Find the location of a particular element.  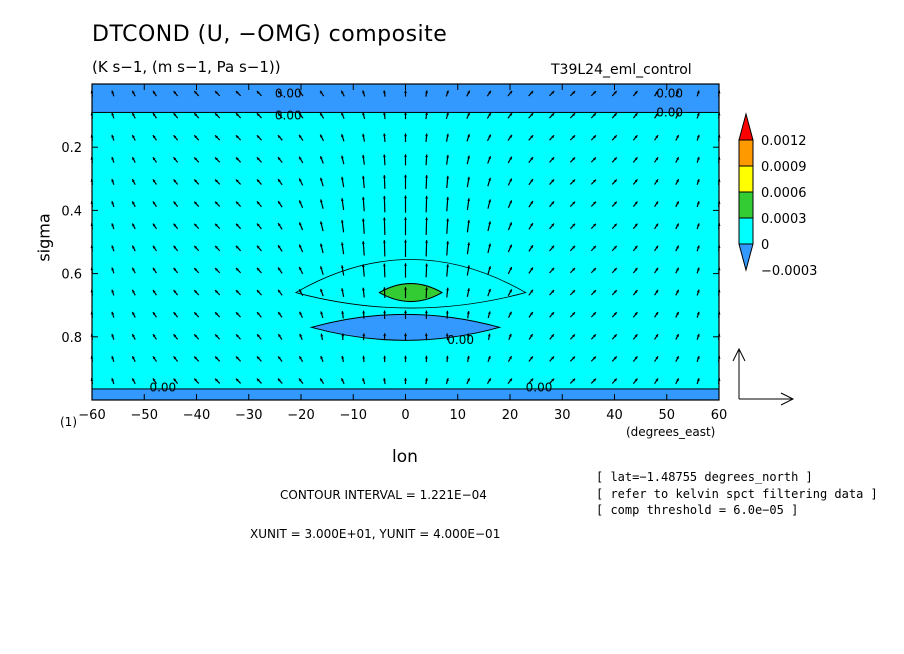

chart-units: (K s−1, (m s−1, Pa s−1)) is located at coordinates (186, 67).